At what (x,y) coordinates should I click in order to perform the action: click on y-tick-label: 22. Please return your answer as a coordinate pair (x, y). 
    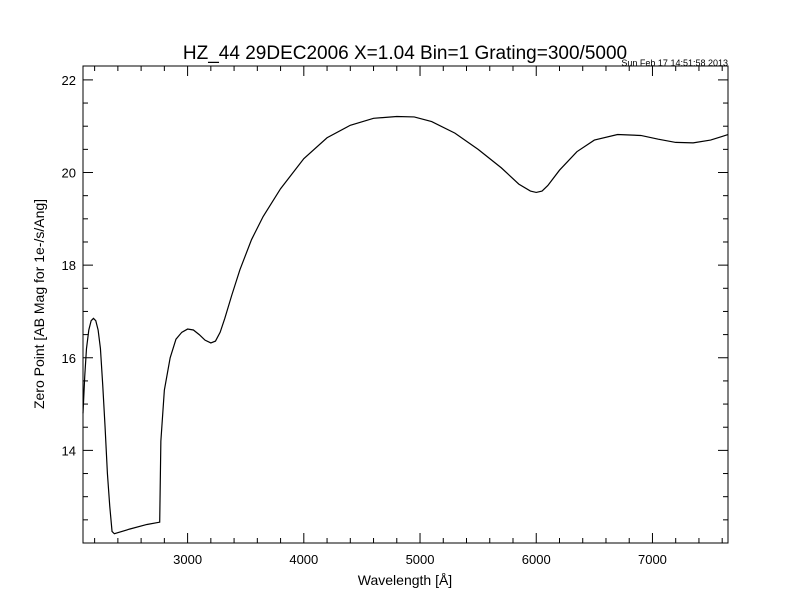
    Looking at the image, I should click on (69, 80).